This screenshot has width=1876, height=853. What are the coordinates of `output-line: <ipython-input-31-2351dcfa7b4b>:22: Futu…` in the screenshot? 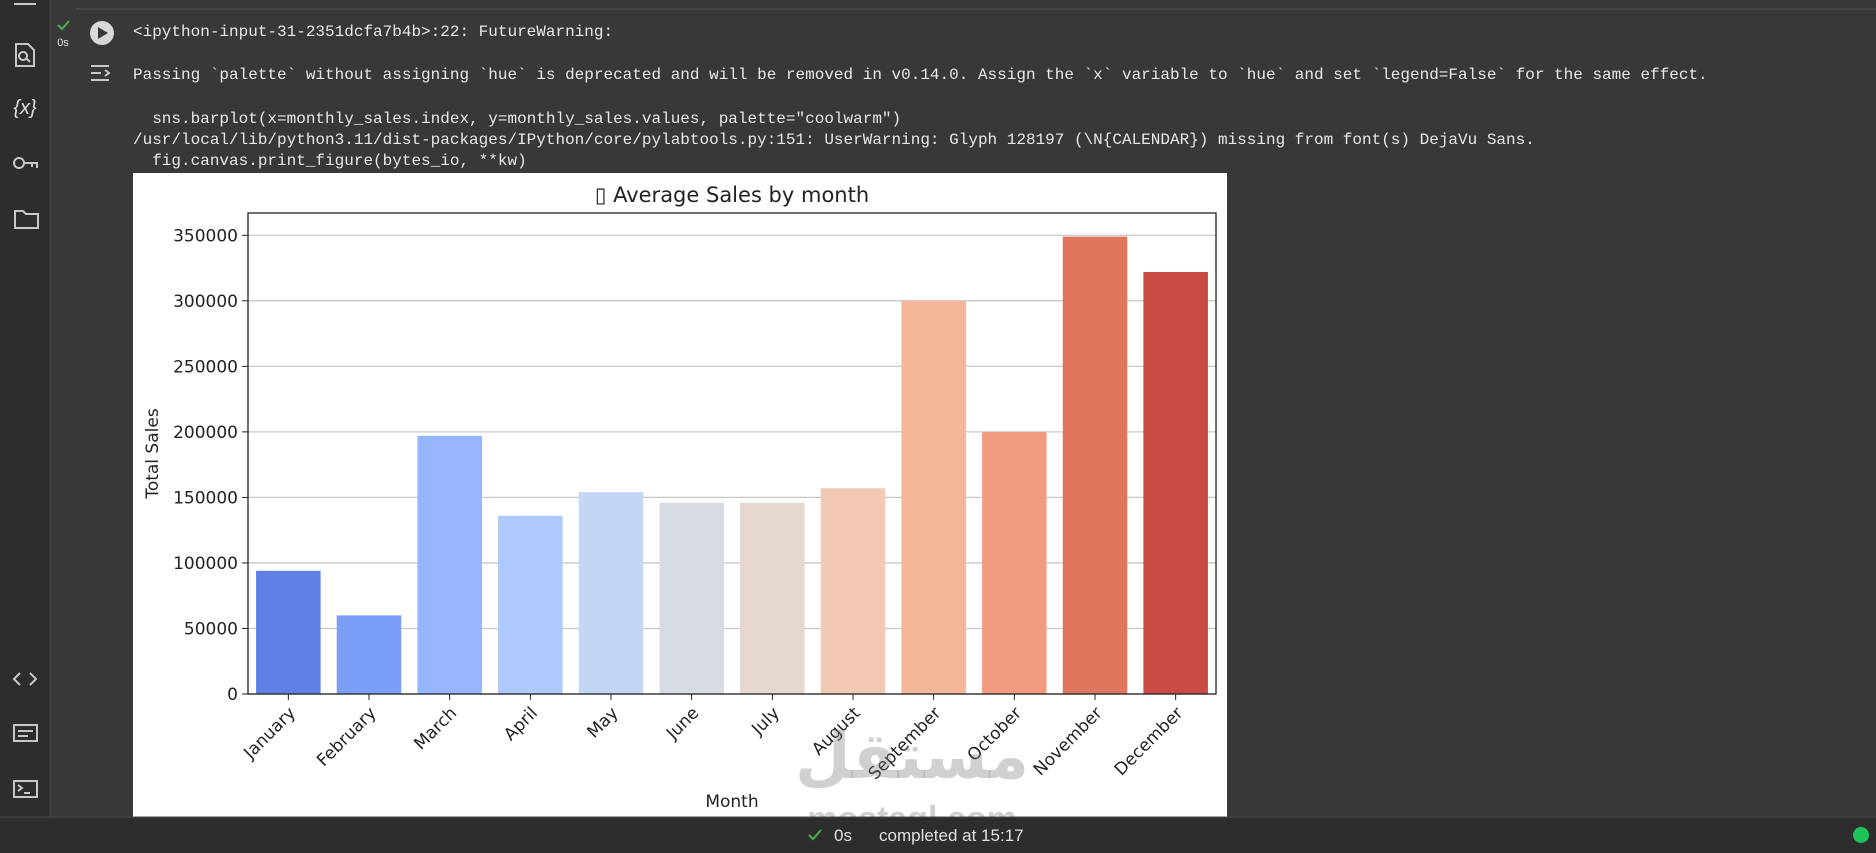 It's located at (373, 32).